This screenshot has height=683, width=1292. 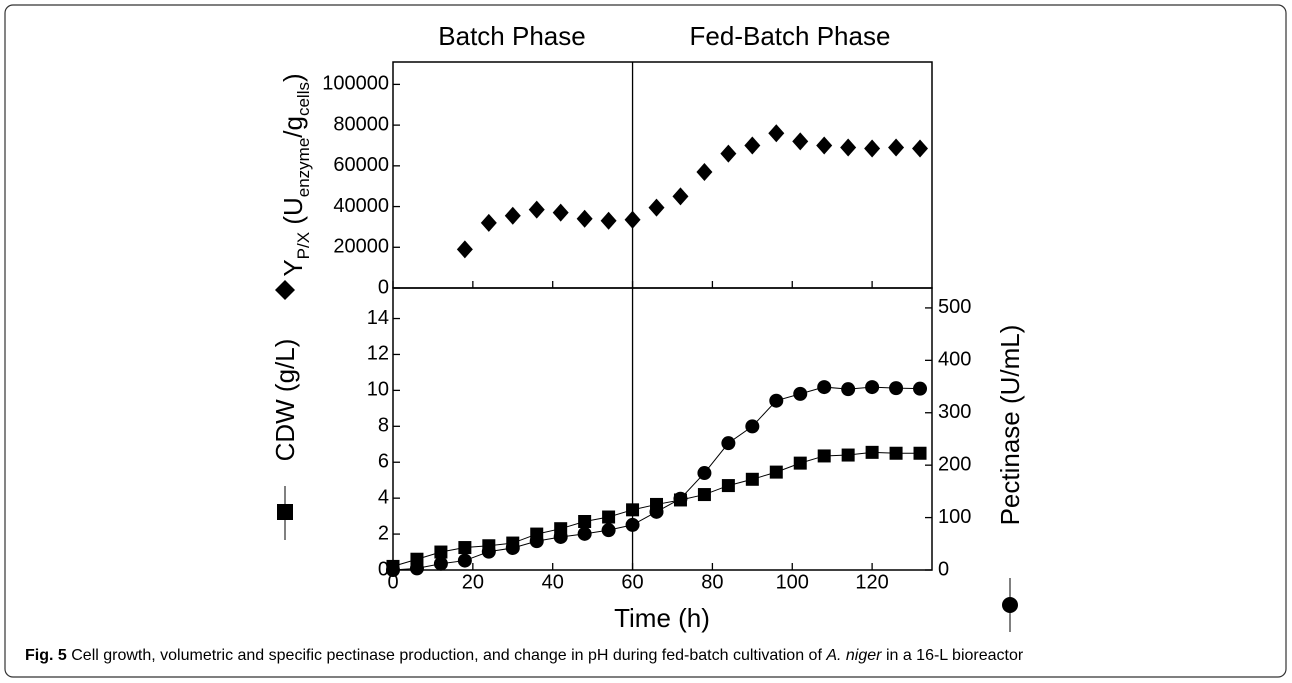 I want to click on annotation: Fed-Batch Phase, so click(x=790, y=36).